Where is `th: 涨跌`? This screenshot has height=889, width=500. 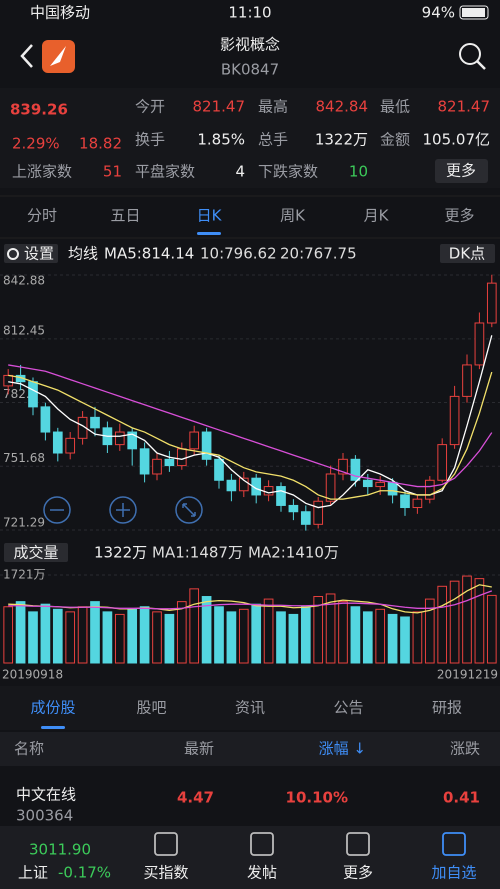
th: 涨跌 is located at coordinates (465, 749).